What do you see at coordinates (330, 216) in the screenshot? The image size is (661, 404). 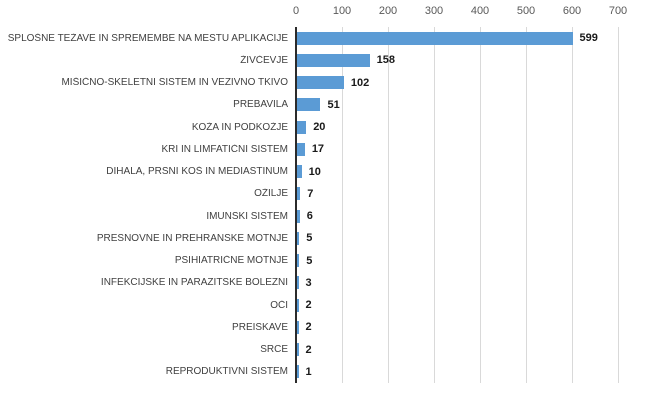 I see `bar-row: IMUNSKI SISTEM 6` at bounding box center [330, 216].